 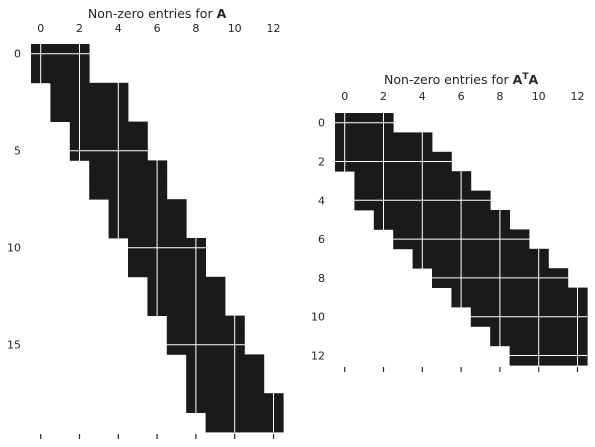 What do you see at coordinates (321, 162) in the screenshot?
I see `y-tick-label: 2` at bounding box center [321, 162].